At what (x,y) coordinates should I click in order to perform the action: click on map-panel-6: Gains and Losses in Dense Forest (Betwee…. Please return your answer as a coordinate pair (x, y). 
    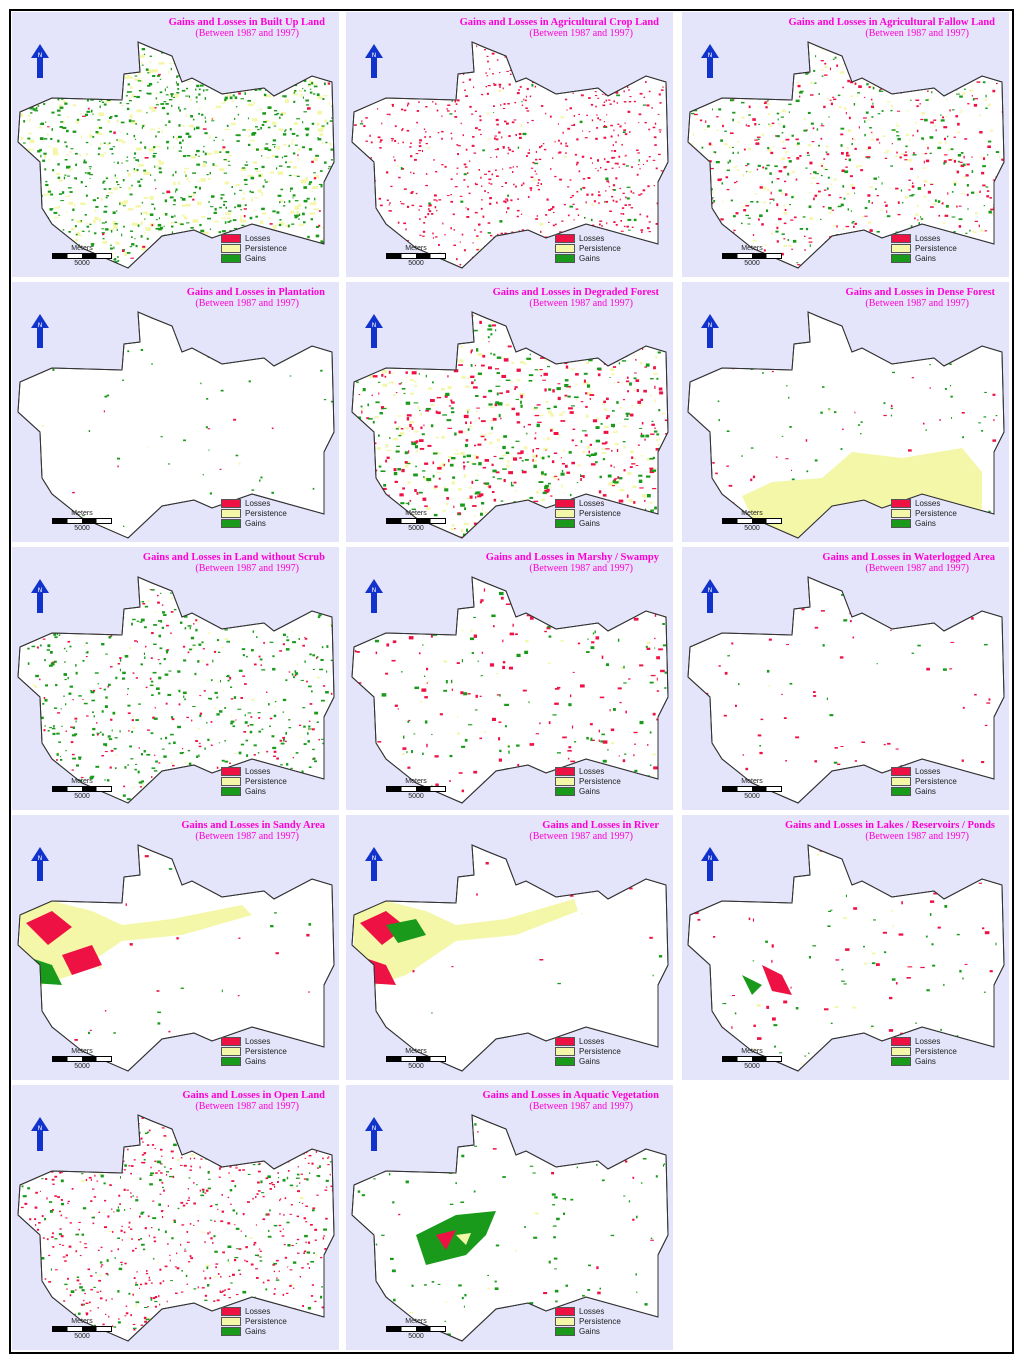
    Looking at the image, I should click on (845, 412).